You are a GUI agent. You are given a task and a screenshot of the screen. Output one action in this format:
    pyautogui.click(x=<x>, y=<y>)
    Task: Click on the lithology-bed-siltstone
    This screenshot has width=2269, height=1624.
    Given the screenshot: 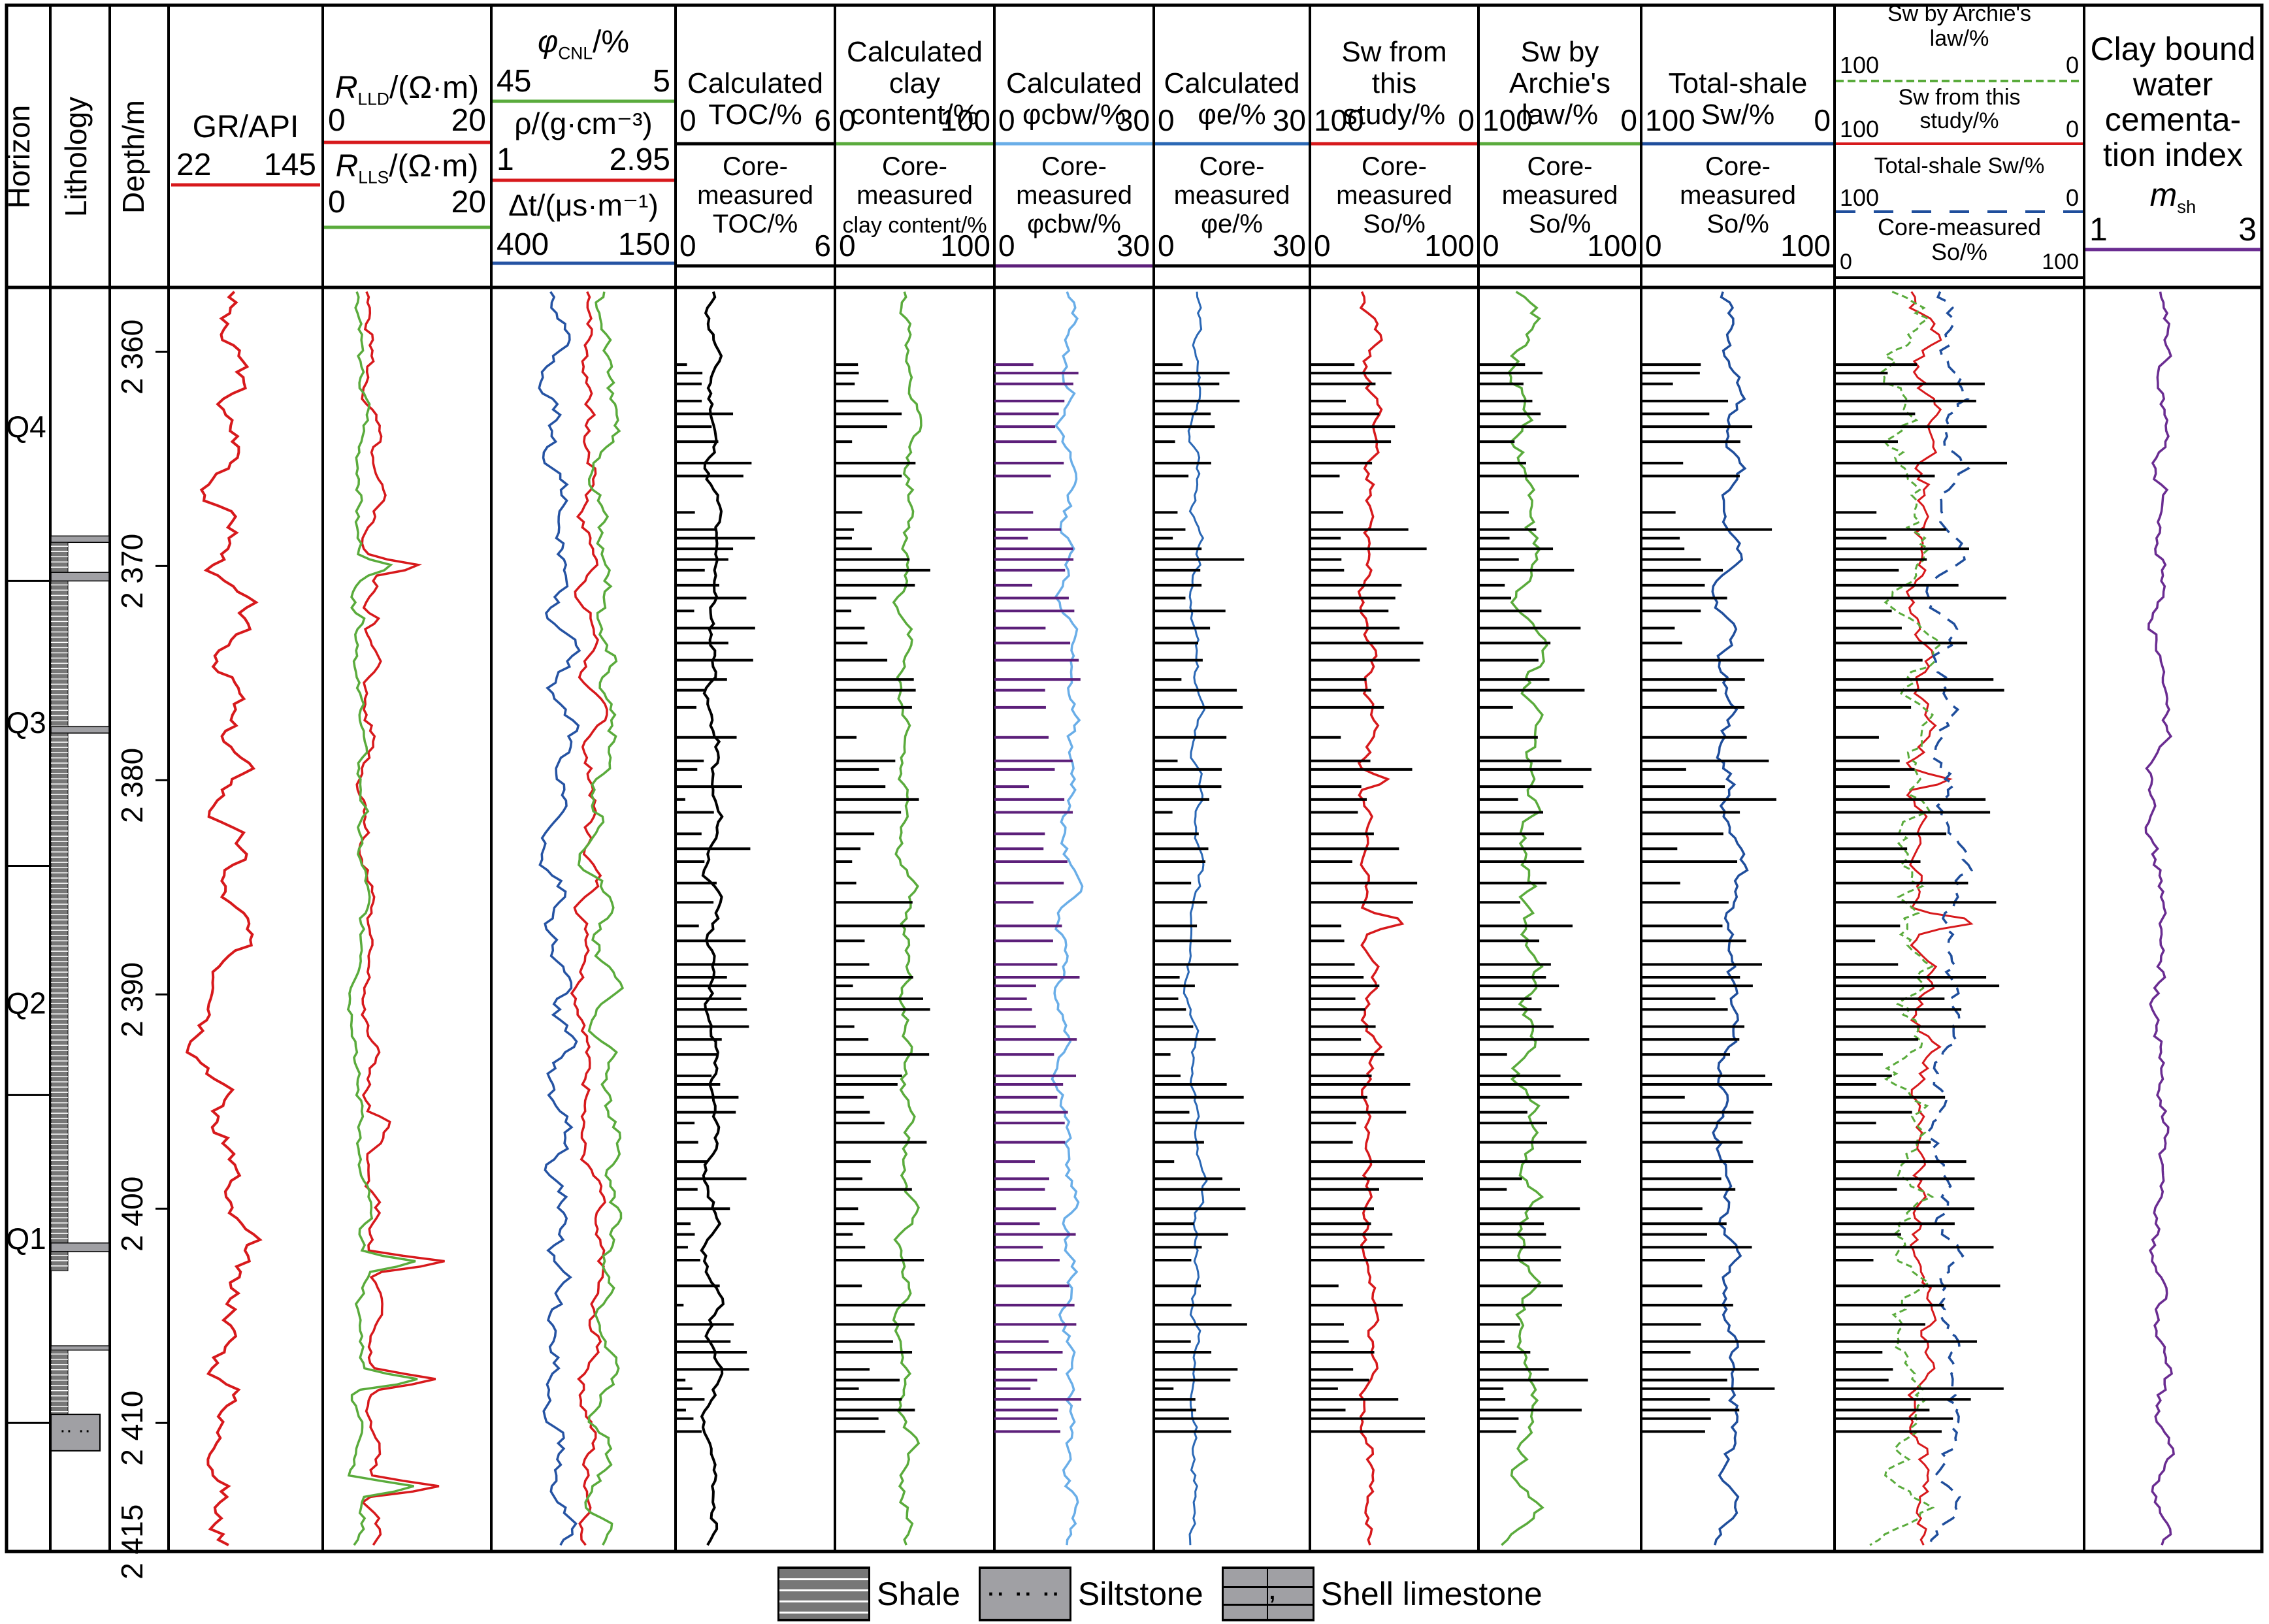 What is the action you would take?
    pyautogui.click(x=75, y=1433)
    